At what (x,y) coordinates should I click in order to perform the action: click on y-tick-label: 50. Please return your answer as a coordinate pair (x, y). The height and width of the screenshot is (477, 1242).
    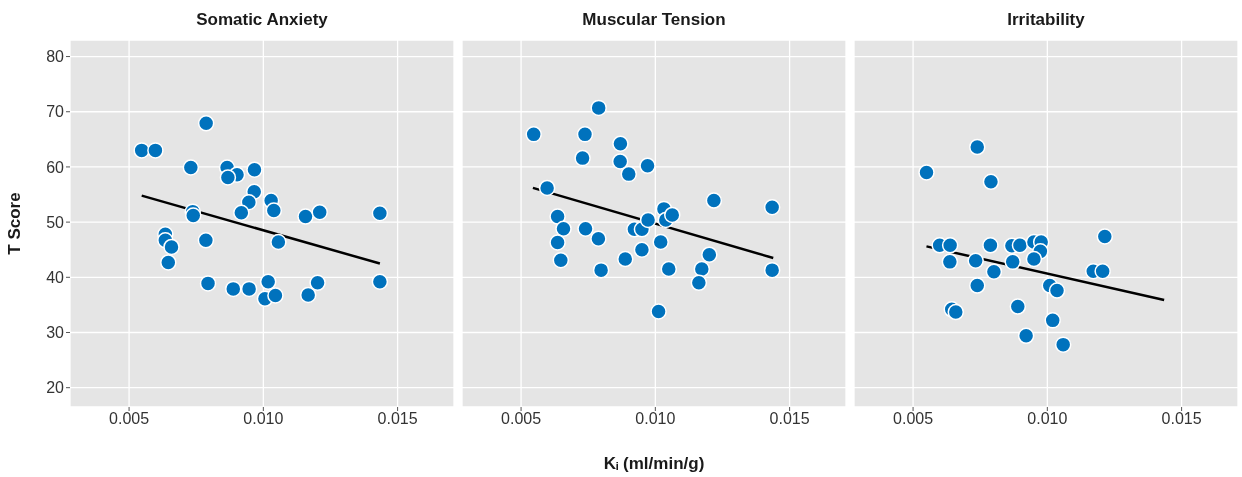
    Looking at the image, I should click on (55, 222).